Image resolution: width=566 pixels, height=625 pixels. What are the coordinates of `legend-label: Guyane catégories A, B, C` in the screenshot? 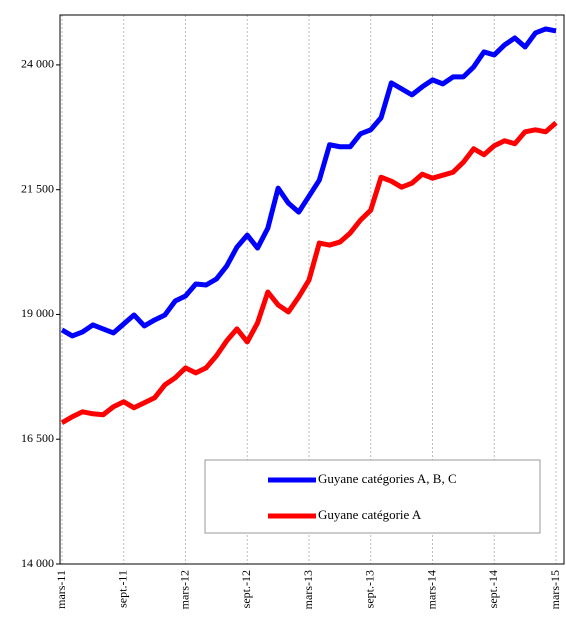 It's located at (387, 478).